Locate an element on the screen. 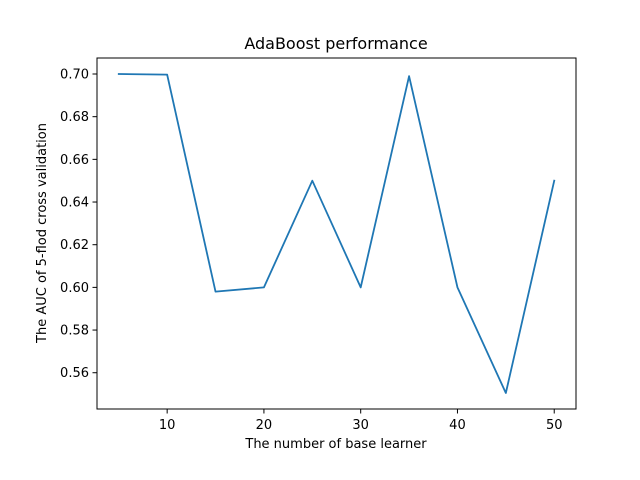 This screenshot has width=640, height=480. y-tick-label: 0.62 is located at coordinates (74, 245).